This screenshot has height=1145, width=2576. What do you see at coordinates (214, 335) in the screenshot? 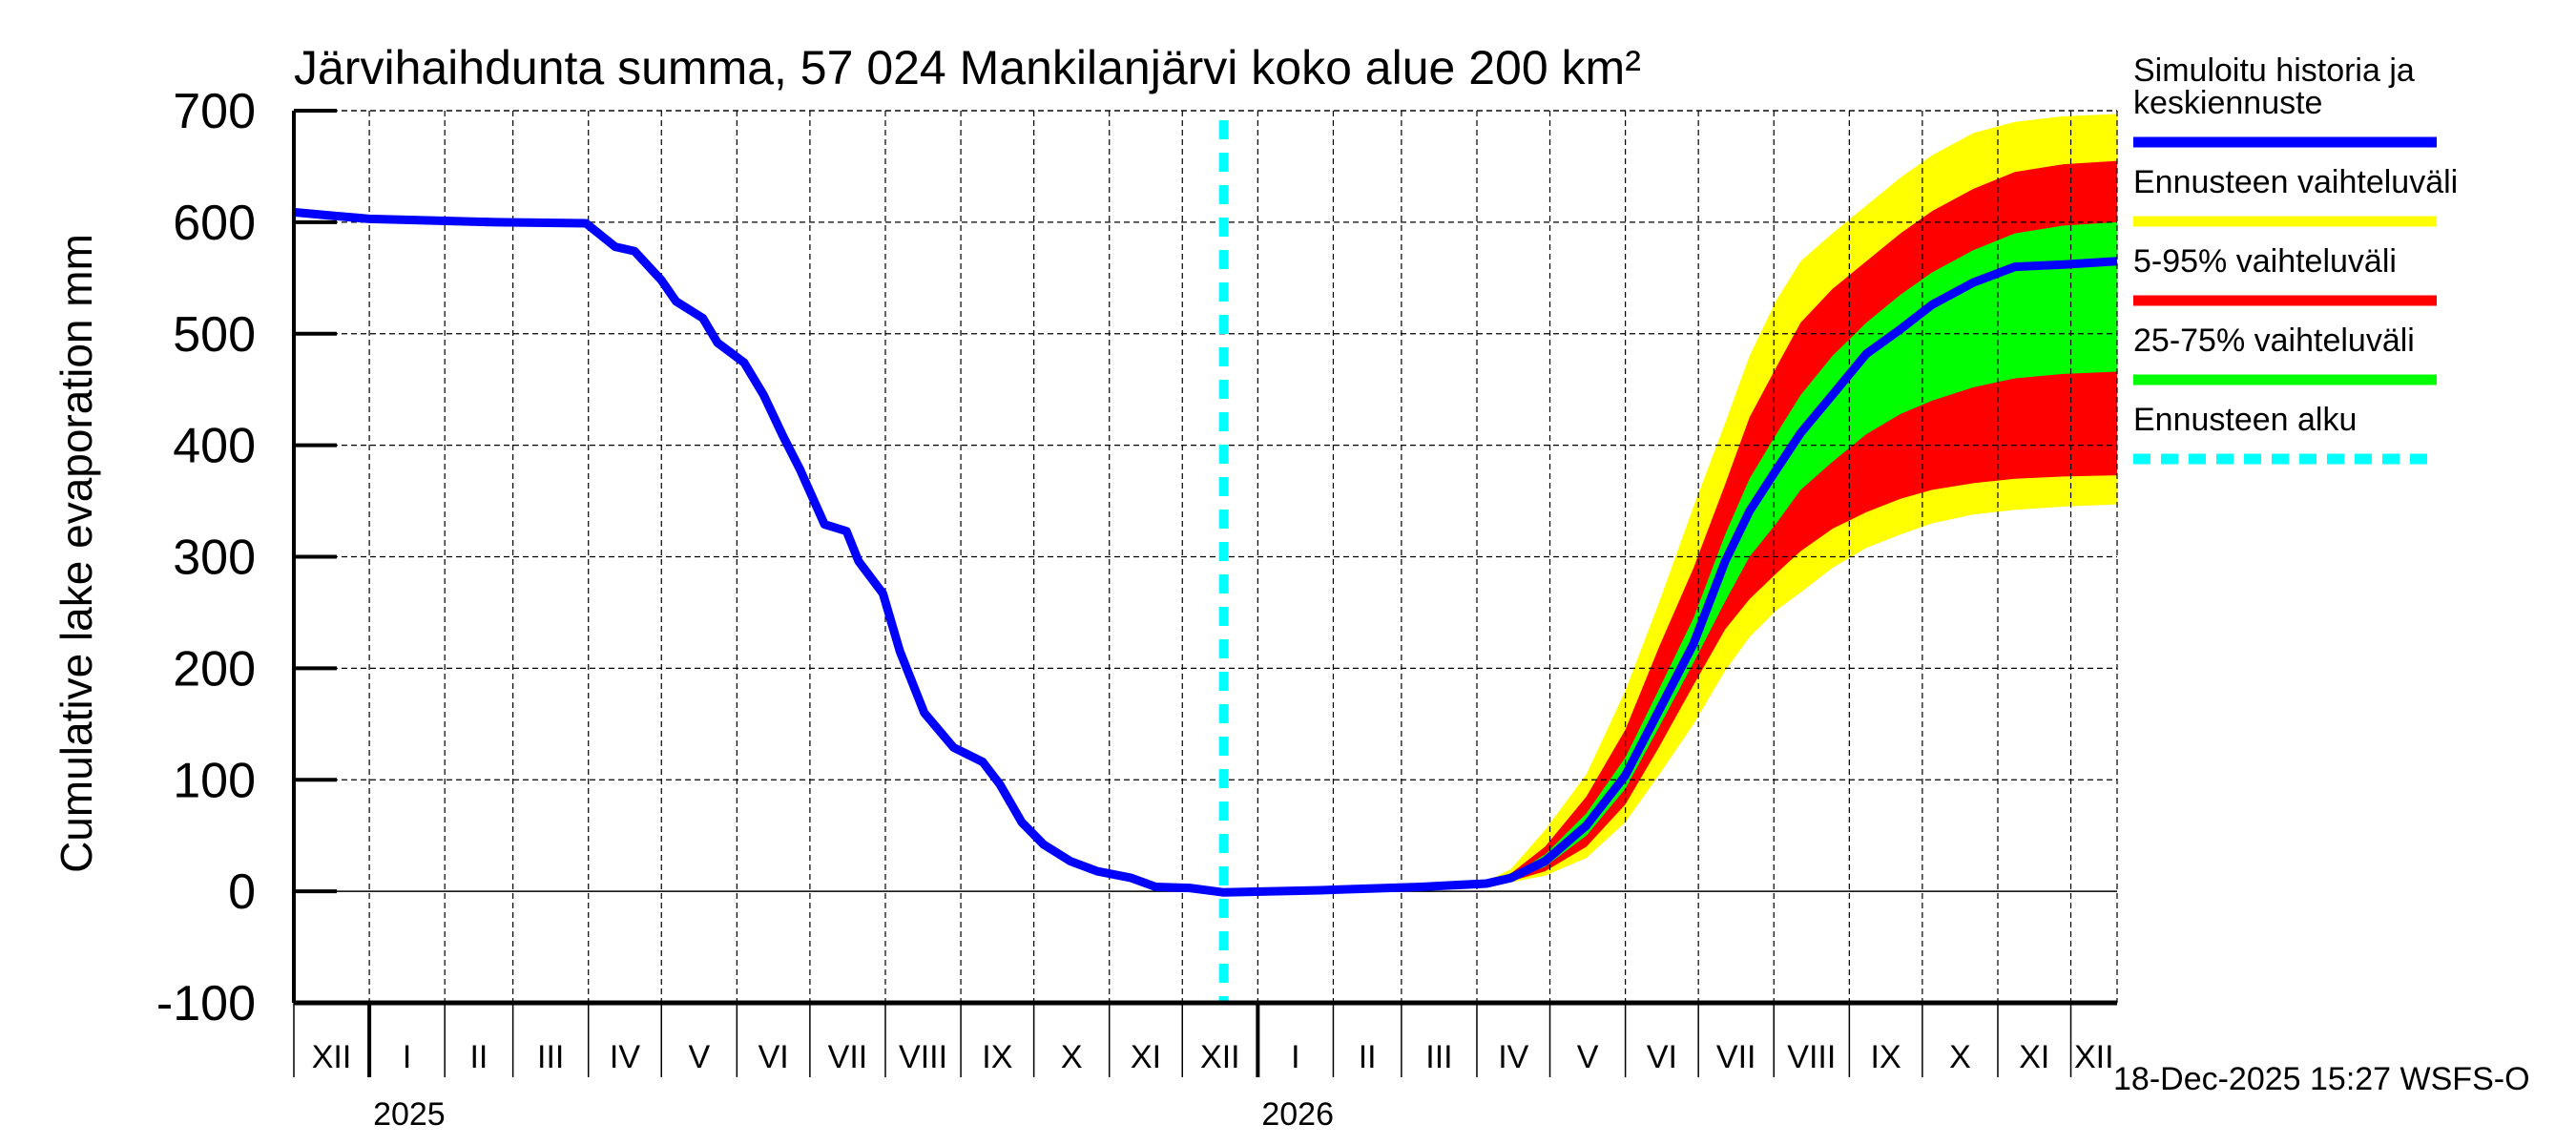
I see `y-tick-label: 500` at bounding box center [214, 335].